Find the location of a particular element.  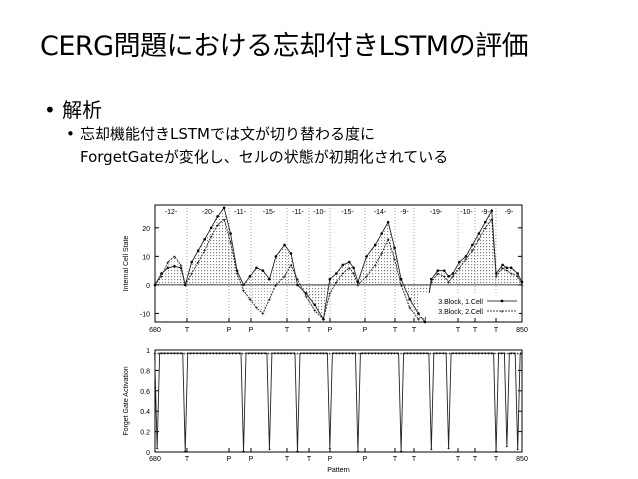

top-x-tick-label: 850 is located at coordinates (522, 330).